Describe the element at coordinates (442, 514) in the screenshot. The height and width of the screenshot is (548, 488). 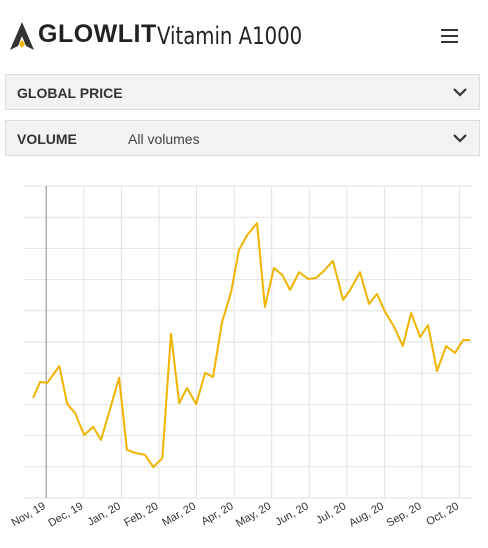
I see `x-tick-label: Oct, 20` at that location.